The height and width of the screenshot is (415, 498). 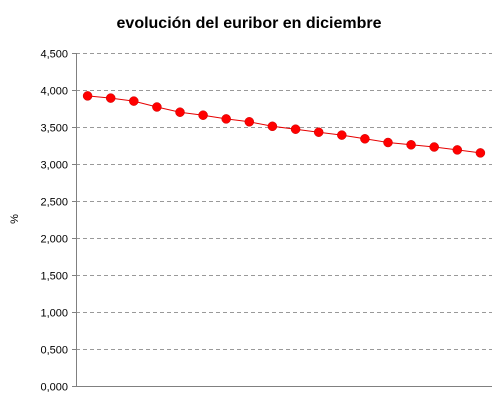 What do you see at coordinates (54, 388) in the screenshot?
I see `y-tick-label: 0,000` at bounding box center [54, 388].